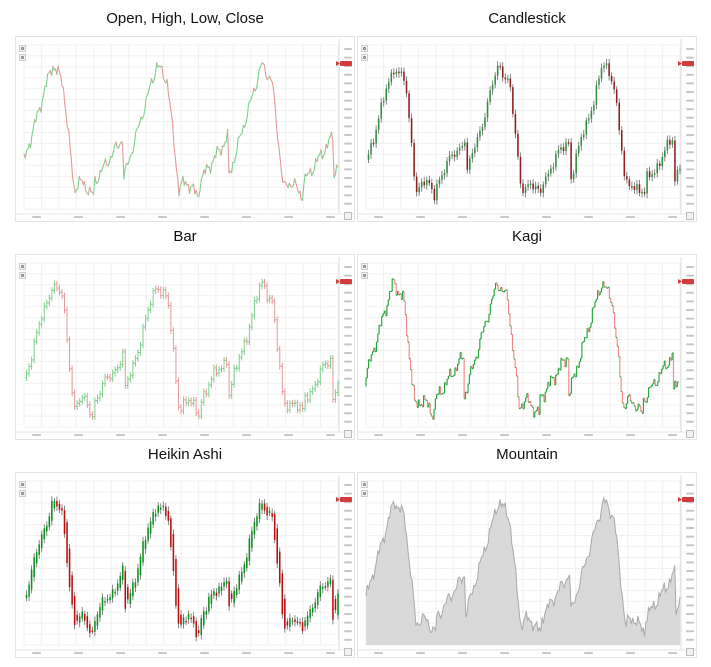  Describe the element at coordinates (688, 281) in the screenshot. I see `price-tag-marker` at that location.